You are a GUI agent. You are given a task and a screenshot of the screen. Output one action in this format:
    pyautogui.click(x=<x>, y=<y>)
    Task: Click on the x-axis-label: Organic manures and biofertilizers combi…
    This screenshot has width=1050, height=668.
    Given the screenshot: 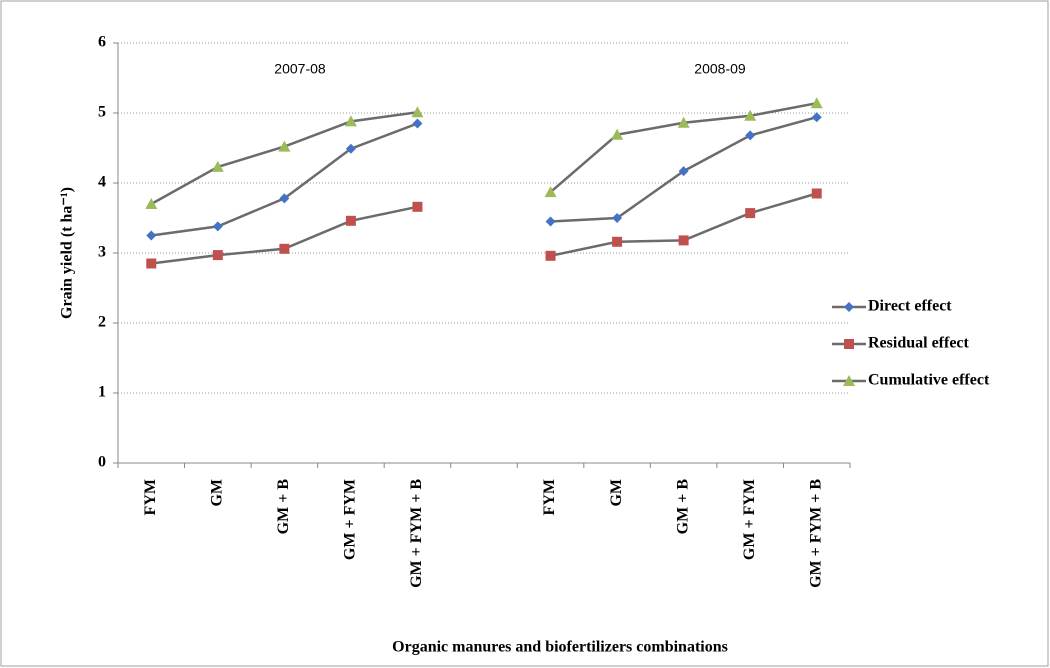 What is the action you would take?
    pyautogui.click(x=560, y=647)
    